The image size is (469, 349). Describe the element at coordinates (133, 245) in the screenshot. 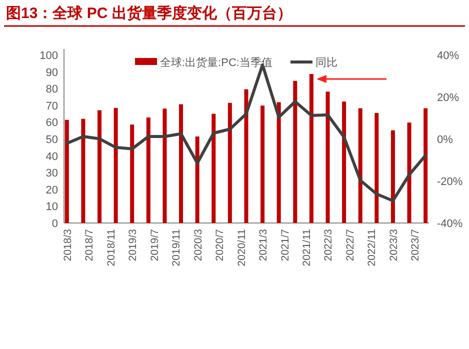

I see `x-tick-label: 2019/3` at that location.